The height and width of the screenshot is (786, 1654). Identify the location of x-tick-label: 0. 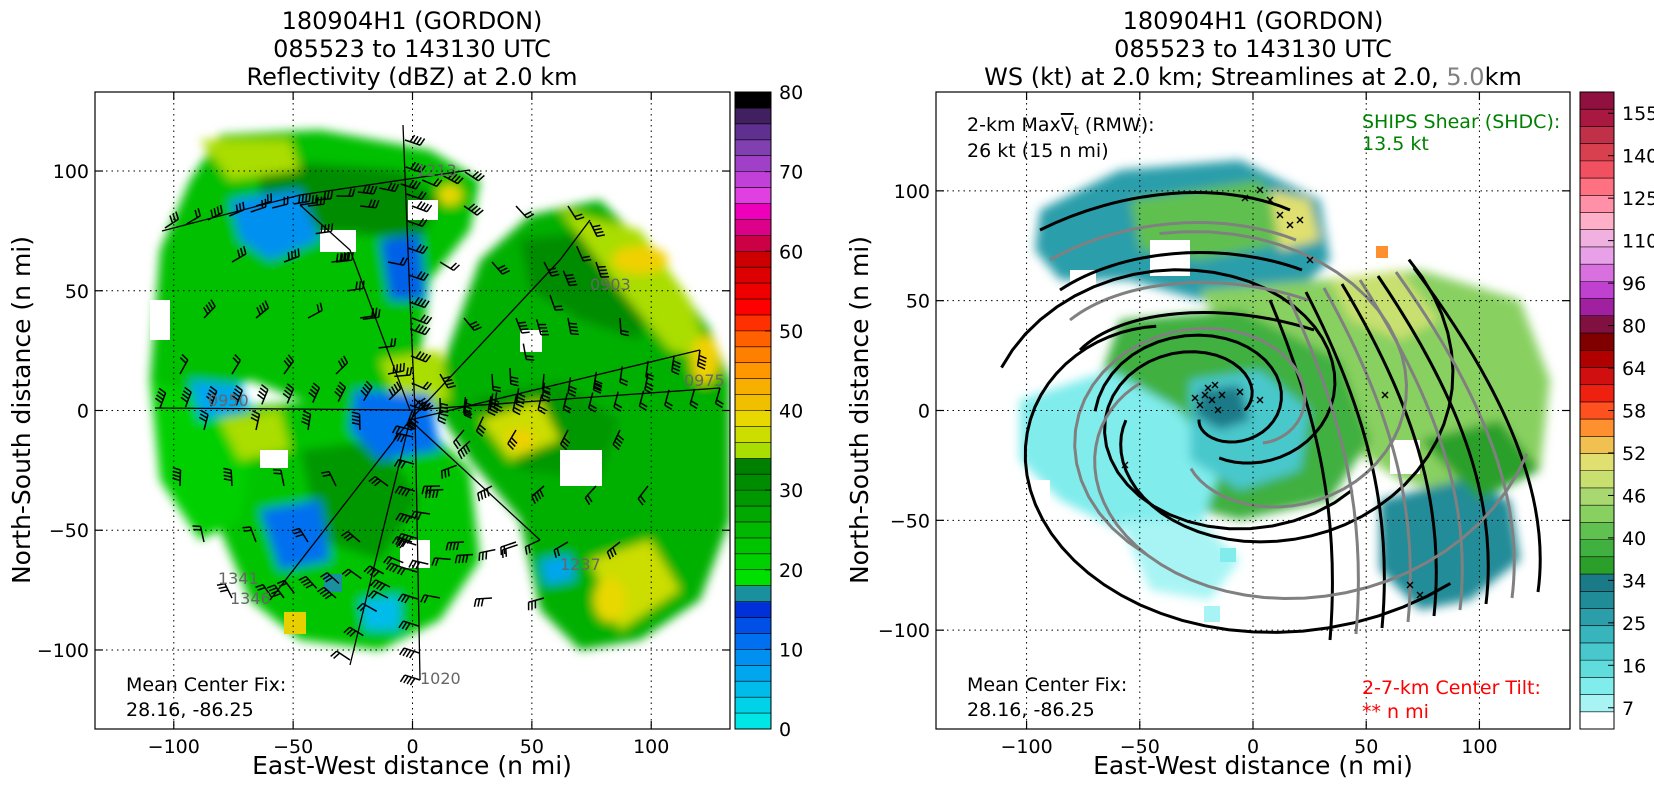
(412, 747).